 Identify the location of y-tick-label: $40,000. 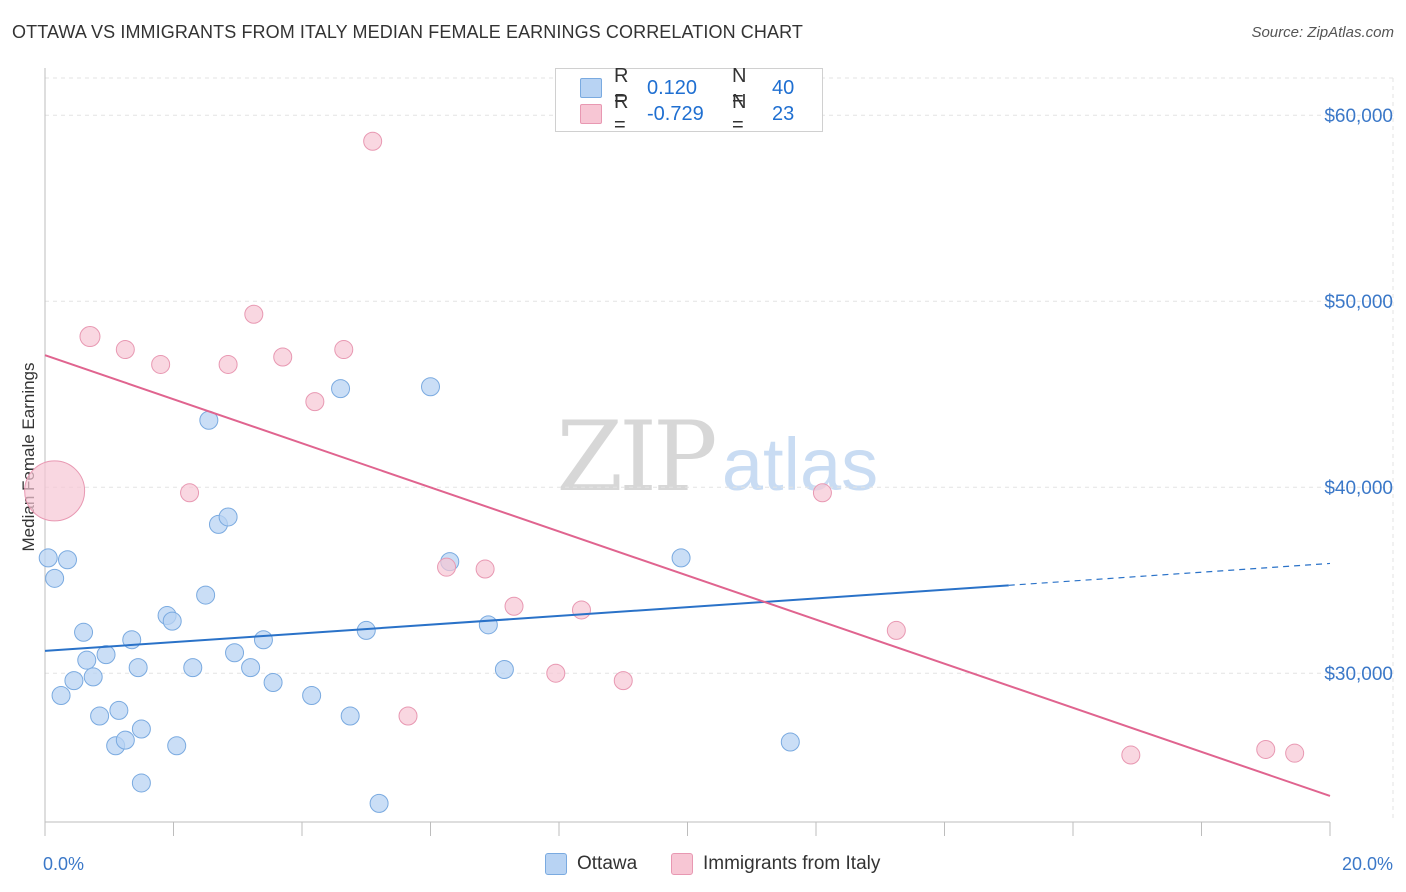
(1358, 488).